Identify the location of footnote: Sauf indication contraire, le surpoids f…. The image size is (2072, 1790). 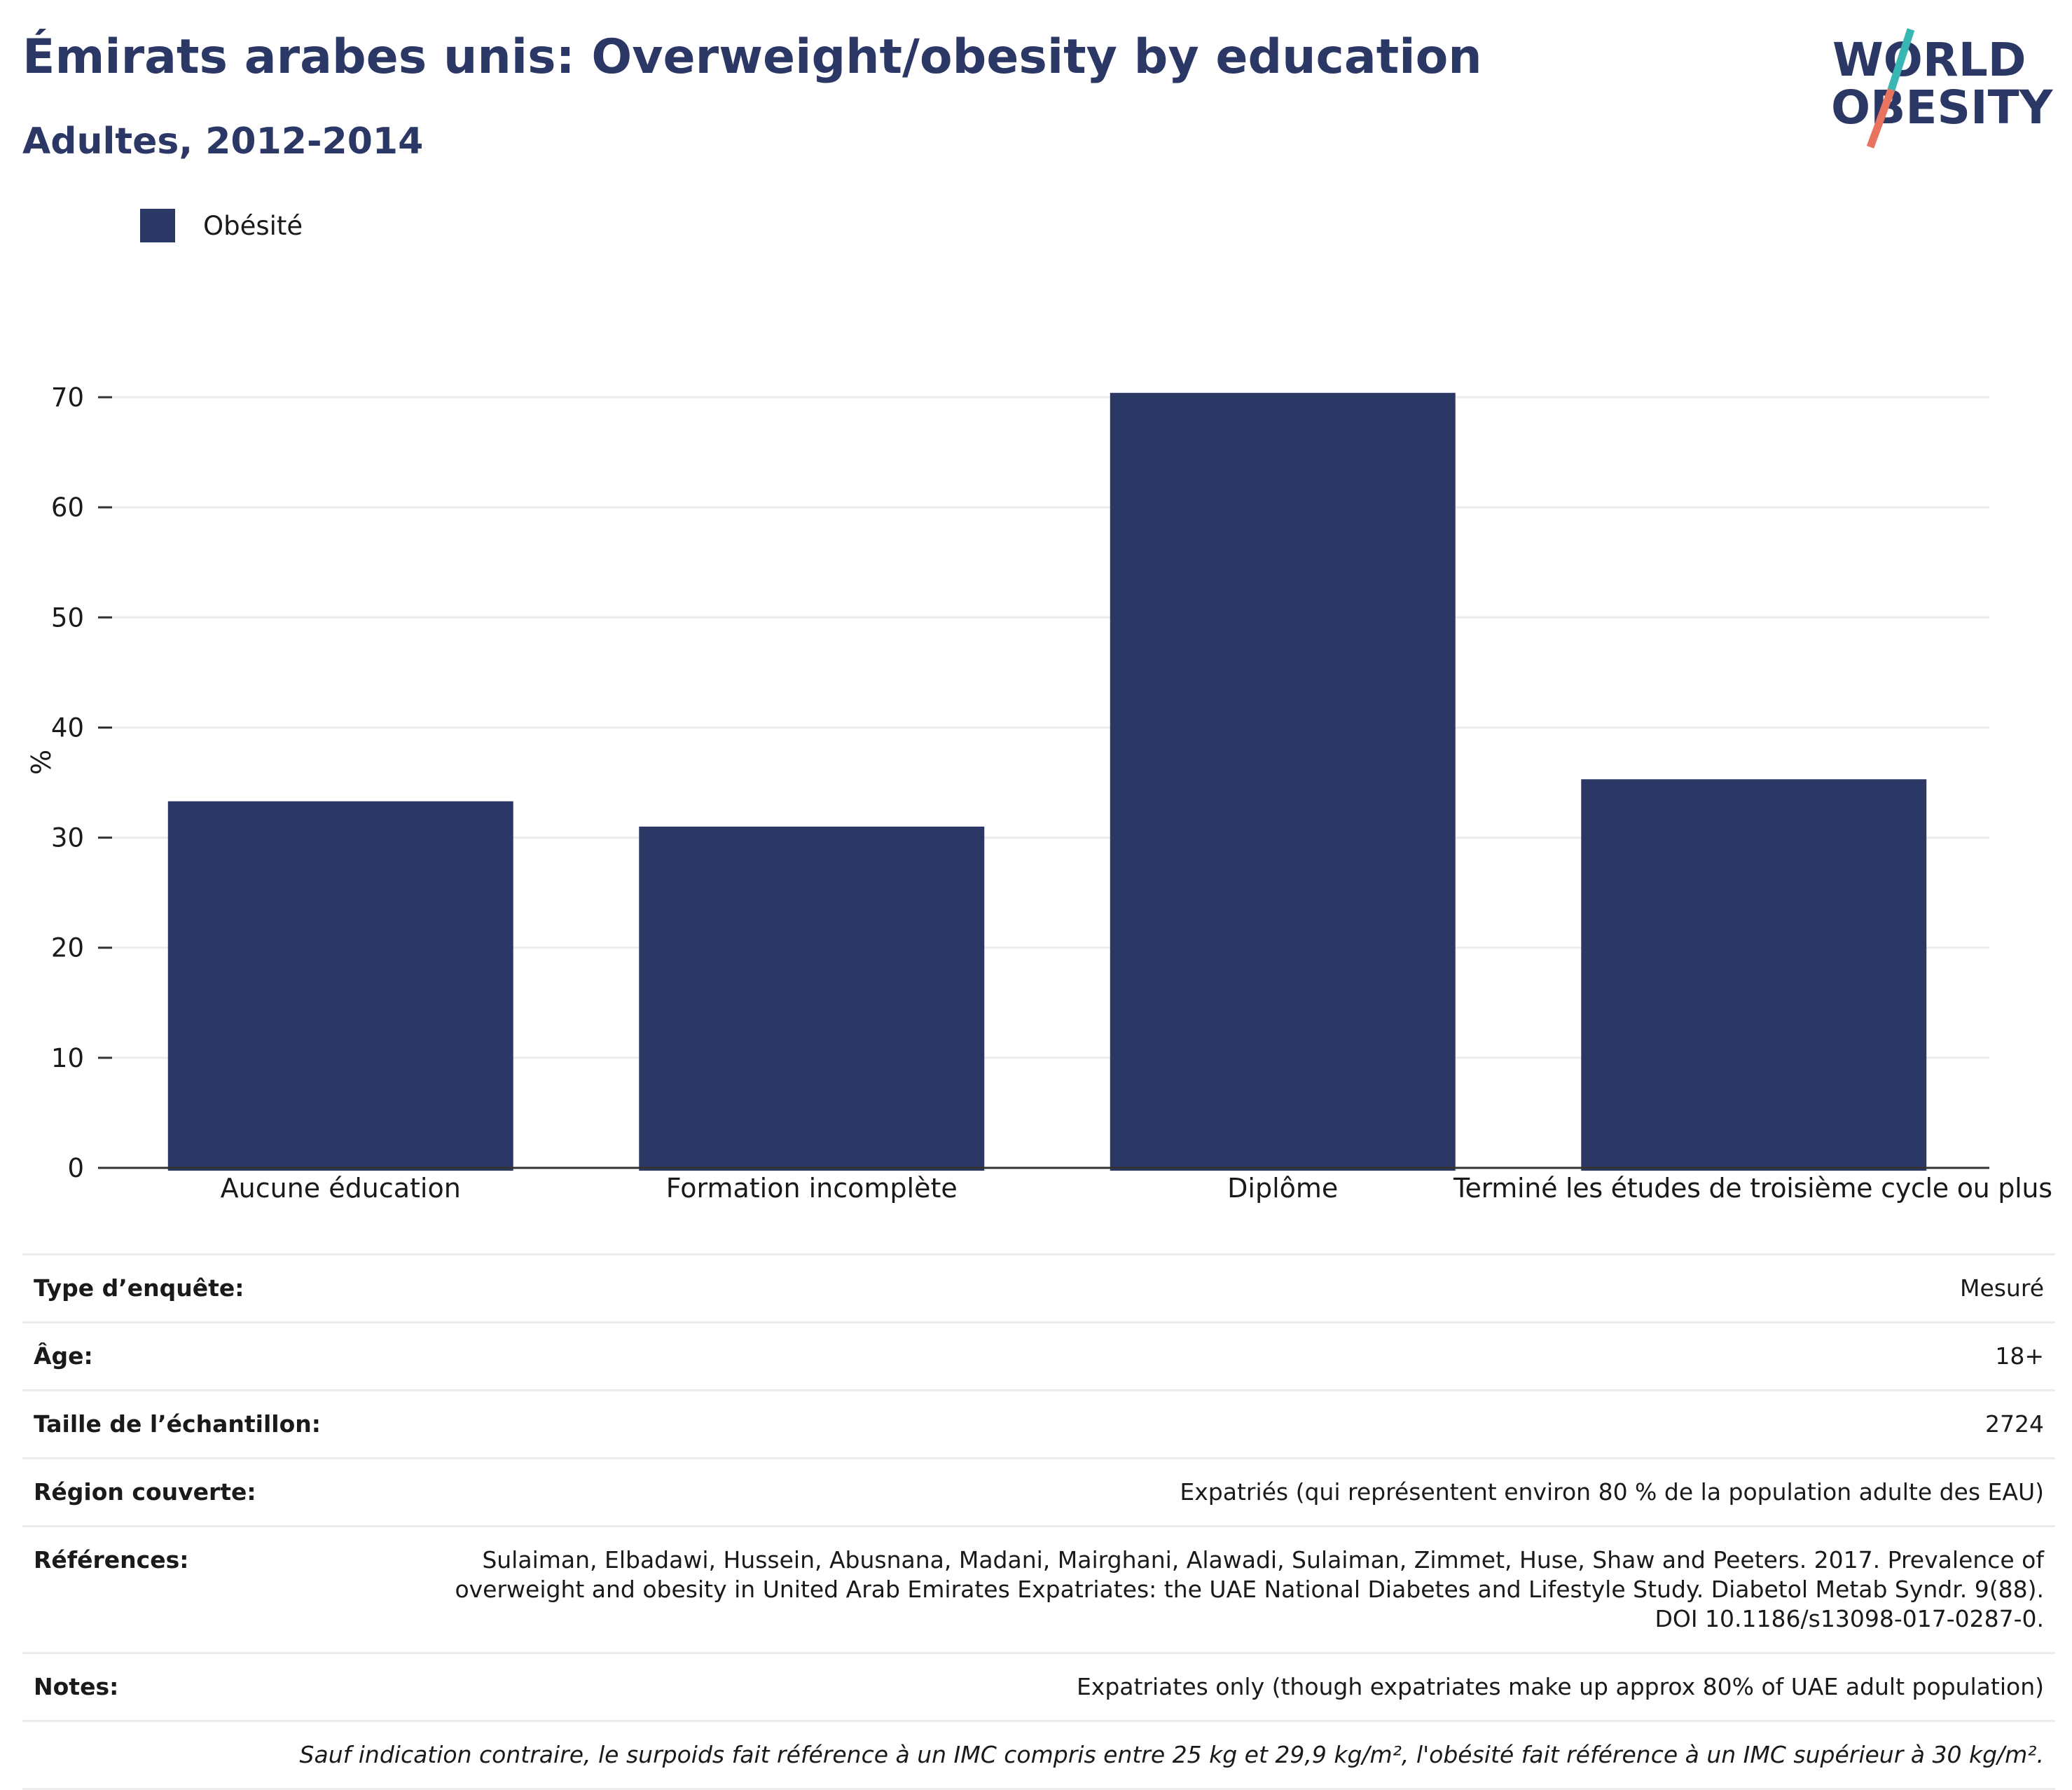
(1039, 1755).